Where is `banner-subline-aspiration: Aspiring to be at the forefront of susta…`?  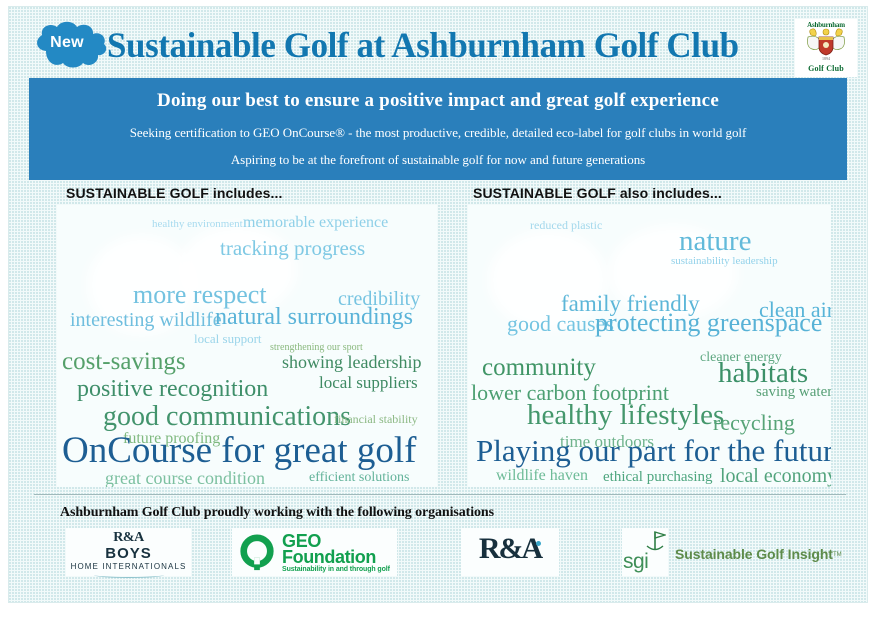 banner-subline-aspiration: Aspiring to be at the forefront of susta… is located at coordinates (438, 159).